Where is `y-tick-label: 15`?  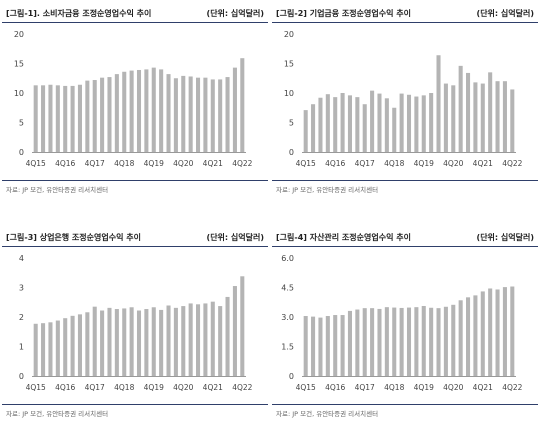 y-tick-label: 15 is located at coordinates (289, 64).